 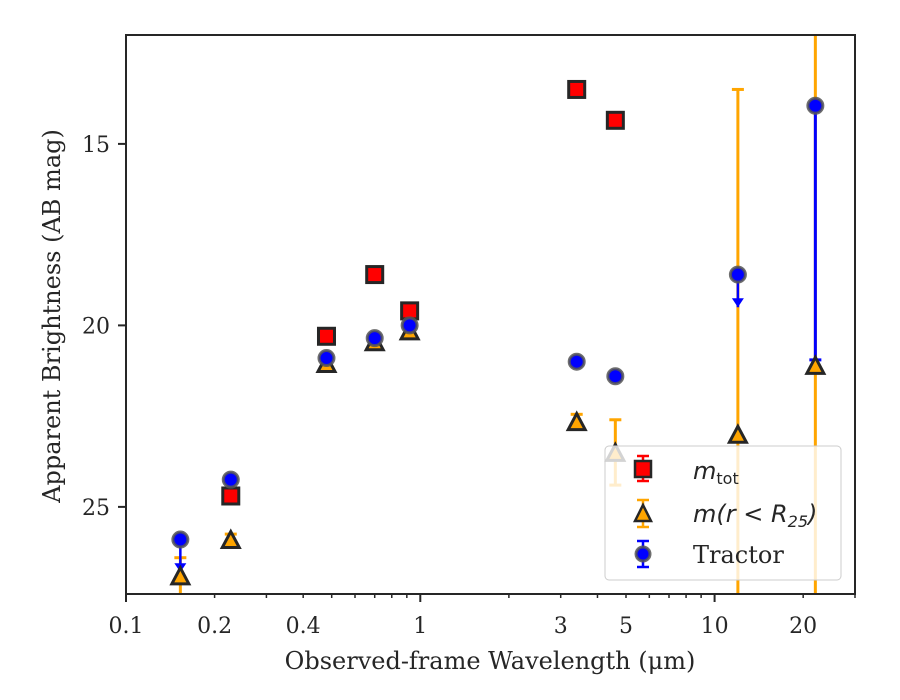 I want to click on x-tick-label: 3, so click(x=561, y=626).